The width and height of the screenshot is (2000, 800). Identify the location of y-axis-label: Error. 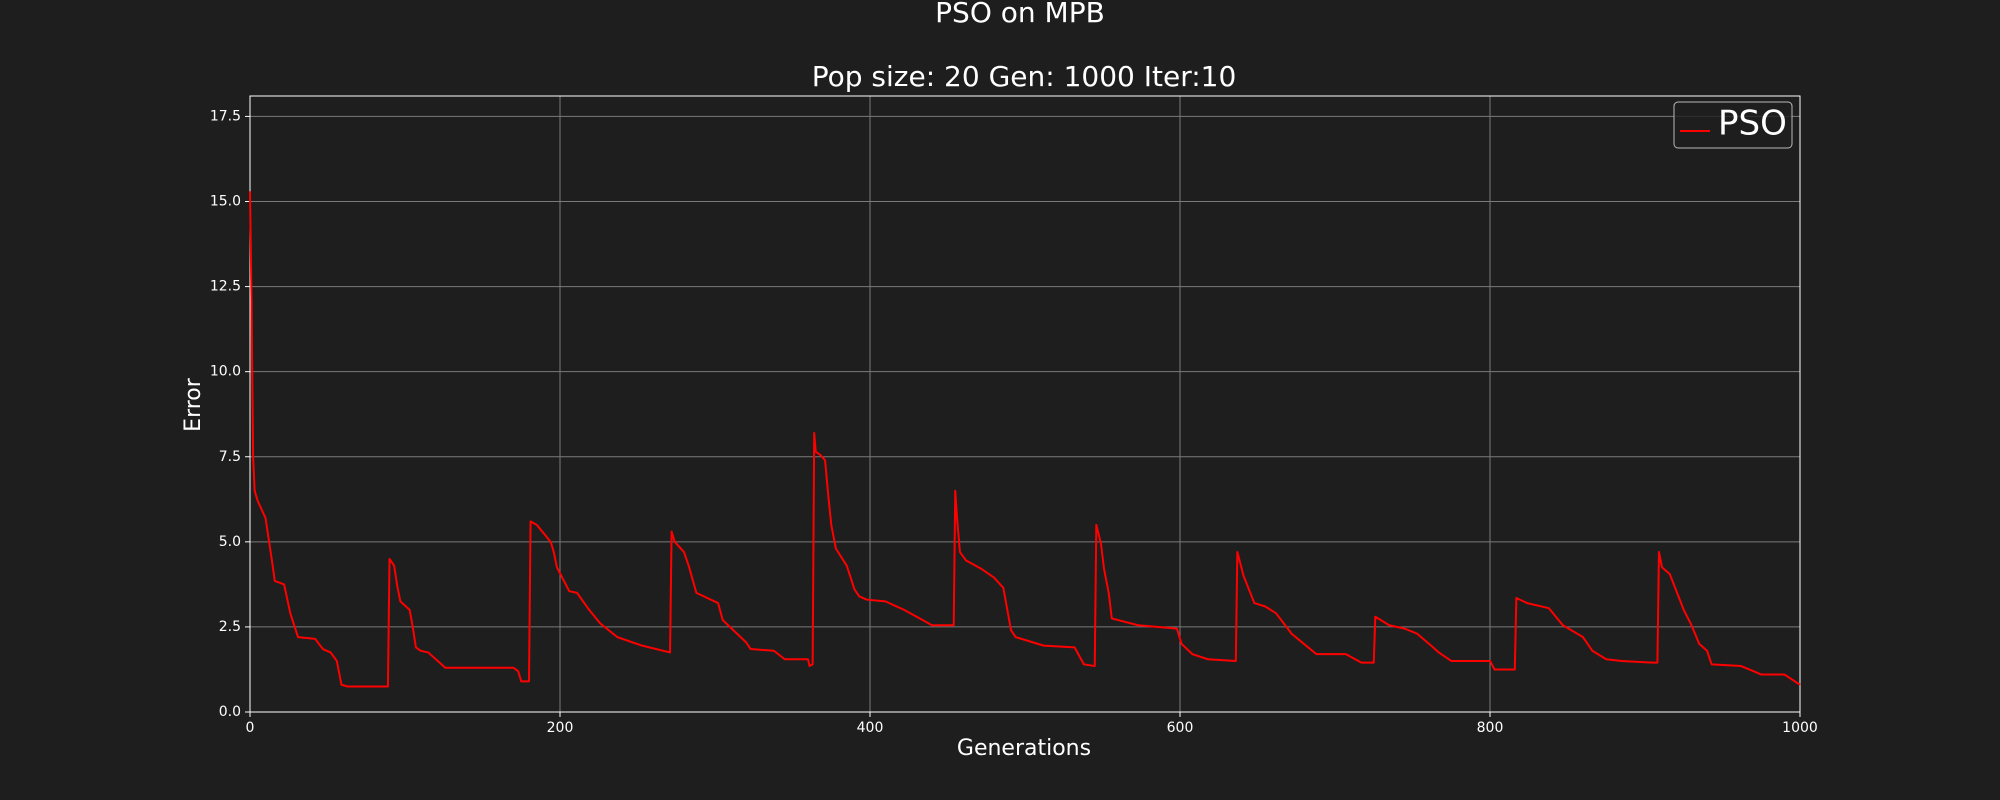
(193, 404).